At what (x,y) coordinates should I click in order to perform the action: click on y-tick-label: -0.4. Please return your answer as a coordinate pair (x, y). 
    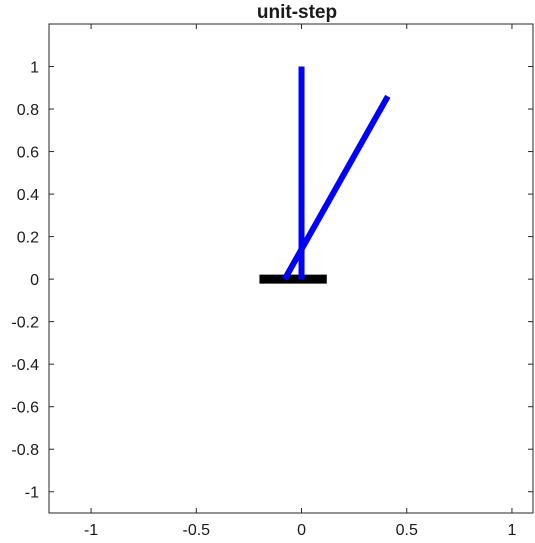
    Looking at the image, I should click on (25, 365).